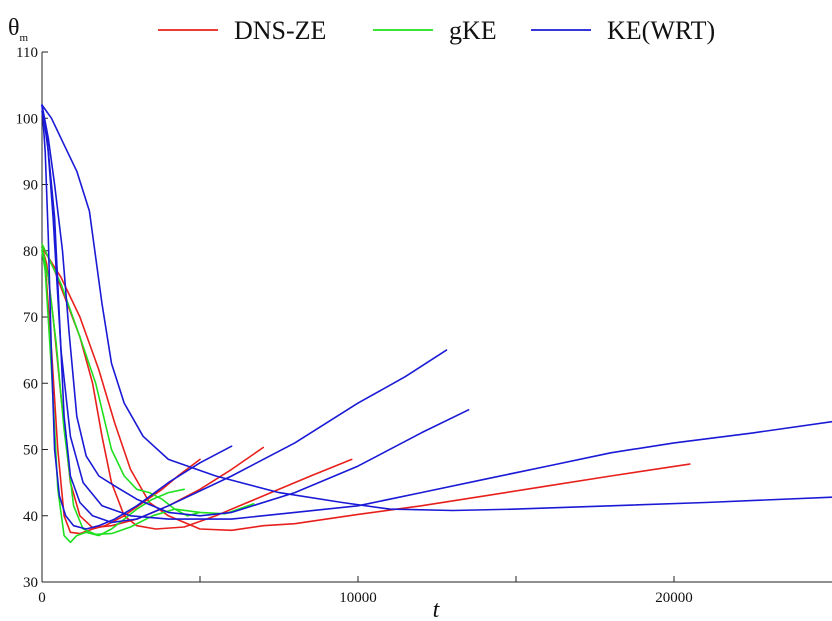 The height and width of the screenshot is (621, 832). I want to click on y-tick-label: 30, so click(30, 583).